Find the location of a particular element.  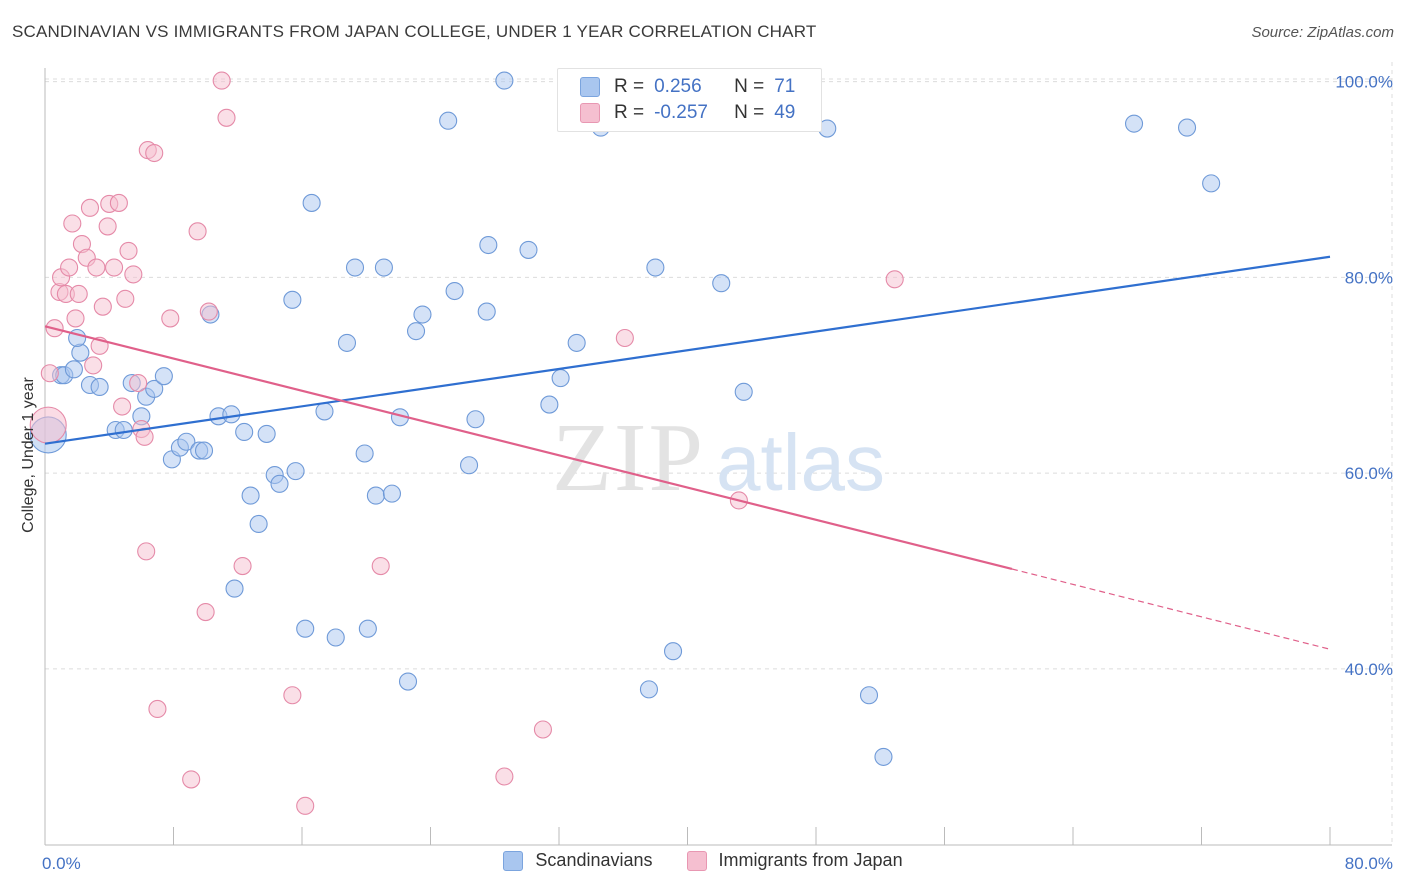

x-tick-label: 80.0% is located at coordinates (1369, 863).